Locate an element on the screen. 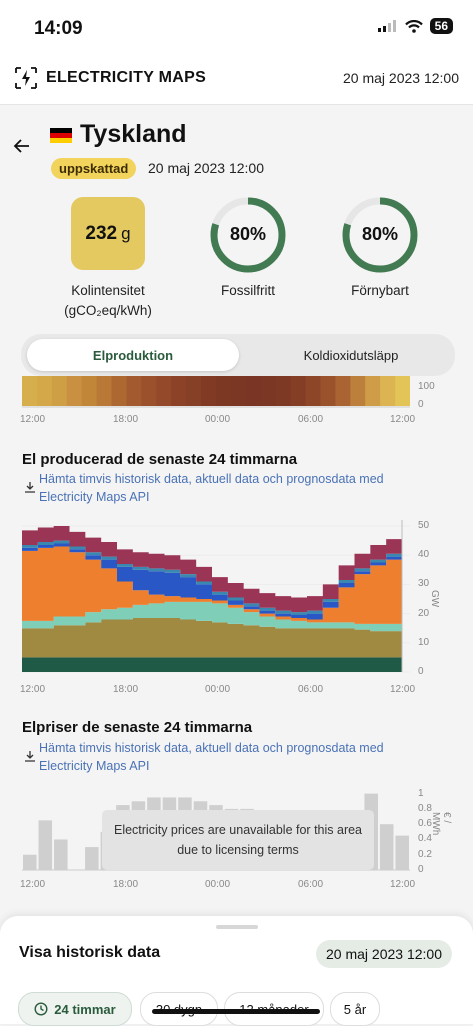  renewable-value: 80% is located at coordinates (380, 234).